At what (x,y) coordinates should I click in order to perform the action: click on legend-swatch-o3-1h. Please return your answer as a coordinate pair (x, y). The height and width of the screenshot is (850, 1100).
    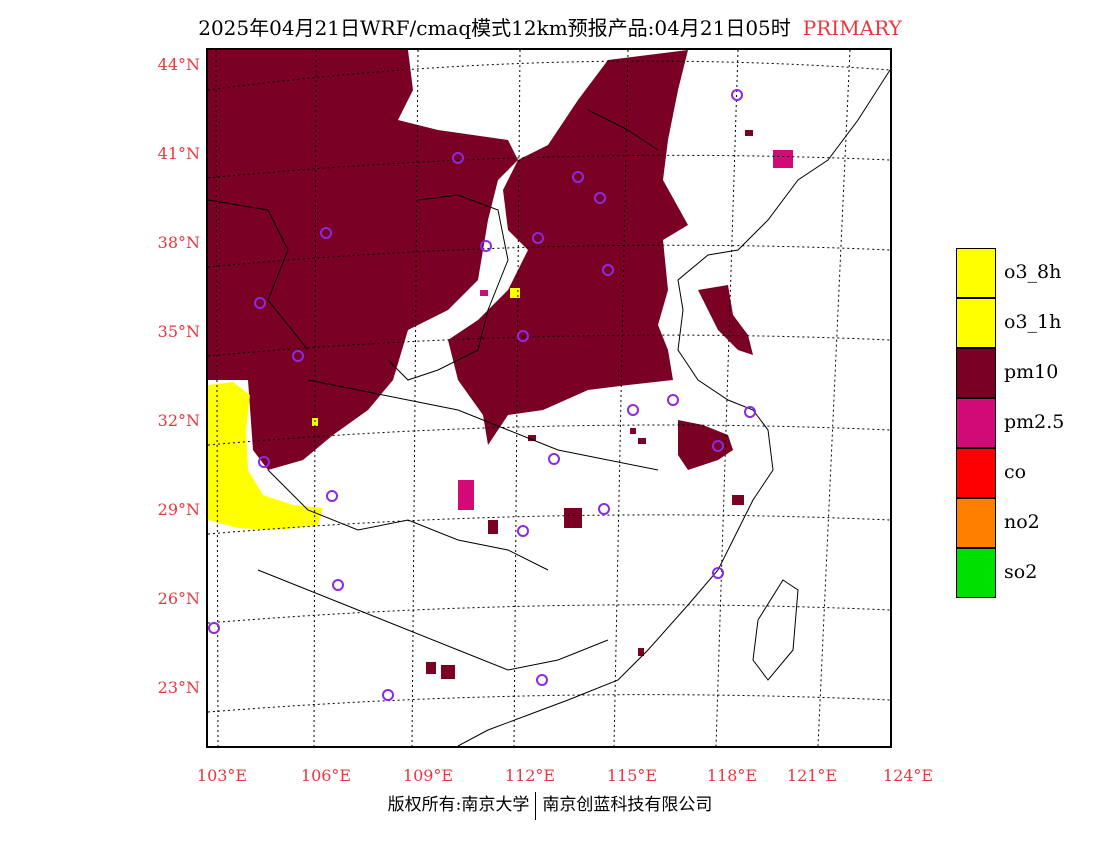
    Looking at the image, I should click on (976, 323).